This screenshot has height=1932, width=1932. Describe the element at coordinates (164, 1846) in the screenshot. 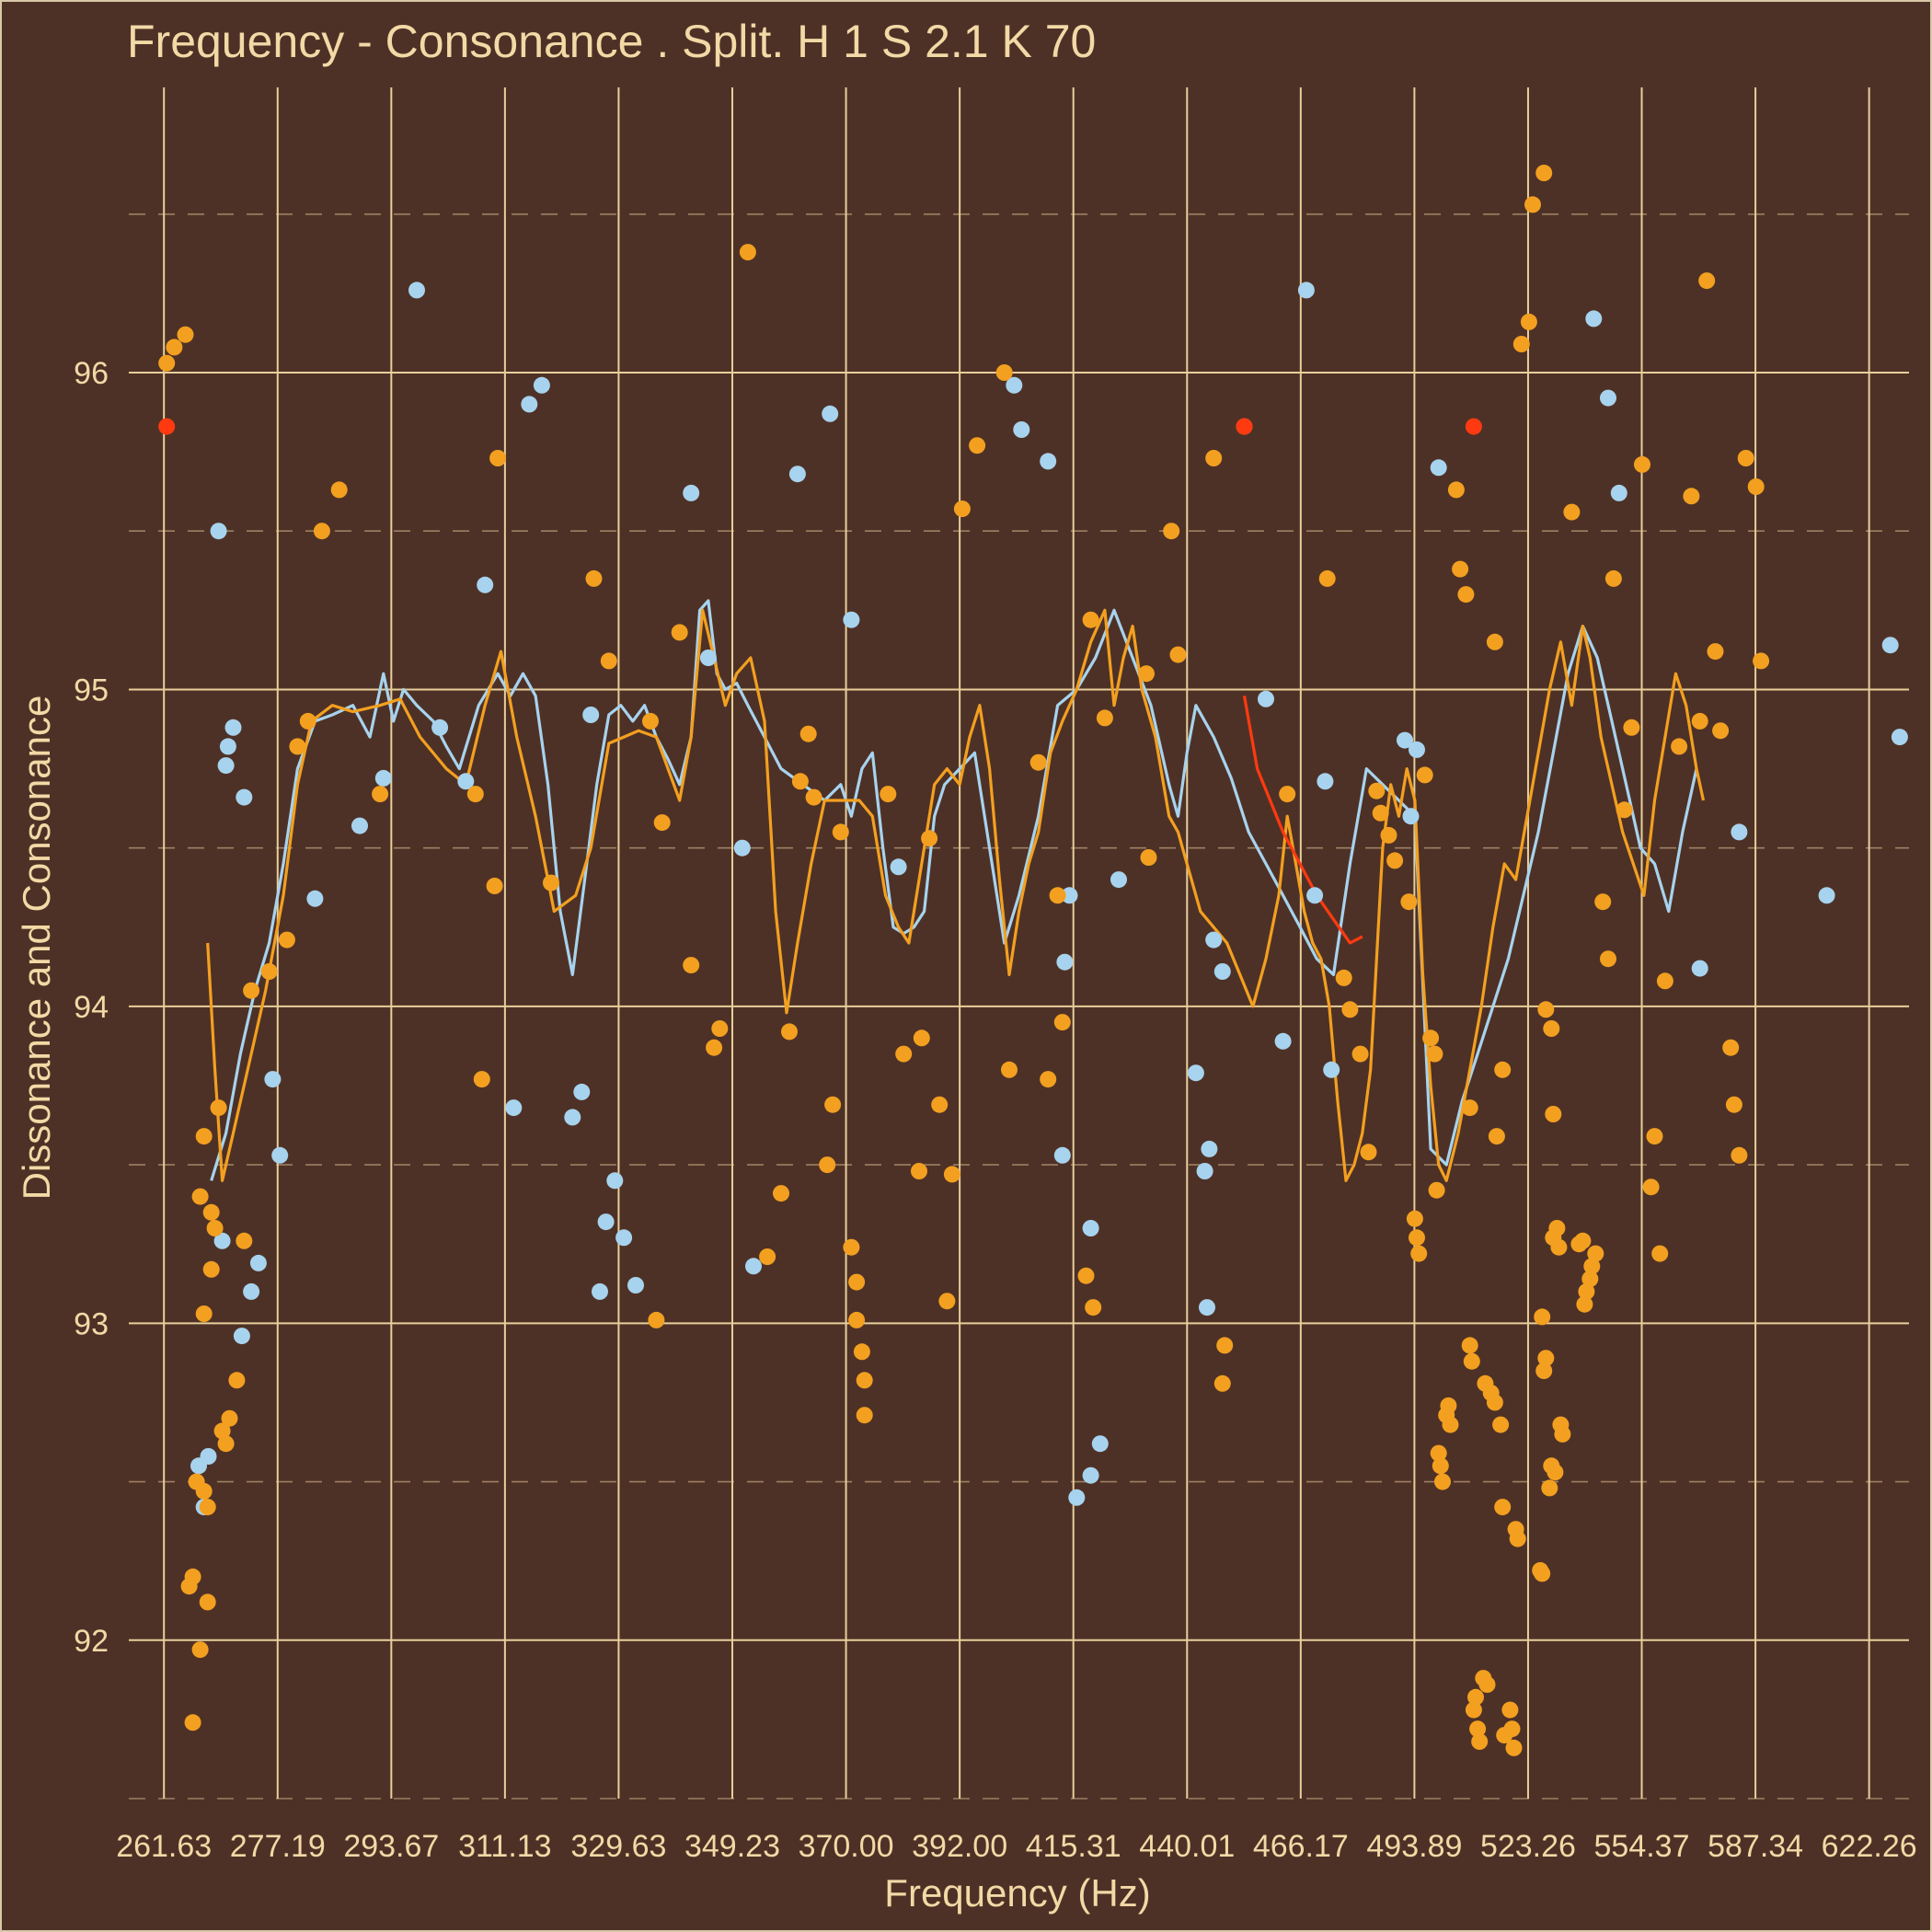

I see `x-tick-label-0: 261.63` at that location.